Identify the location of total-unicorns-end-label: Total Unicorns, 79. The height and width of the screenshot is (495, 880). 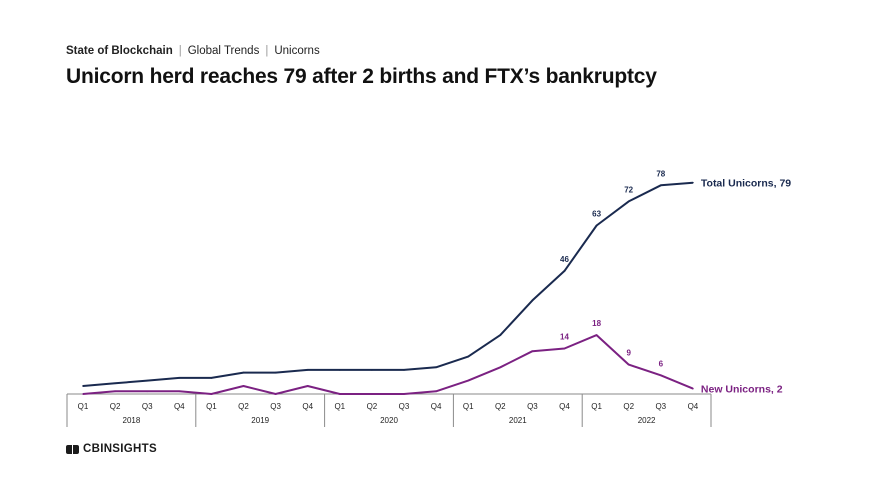
(746, 184).